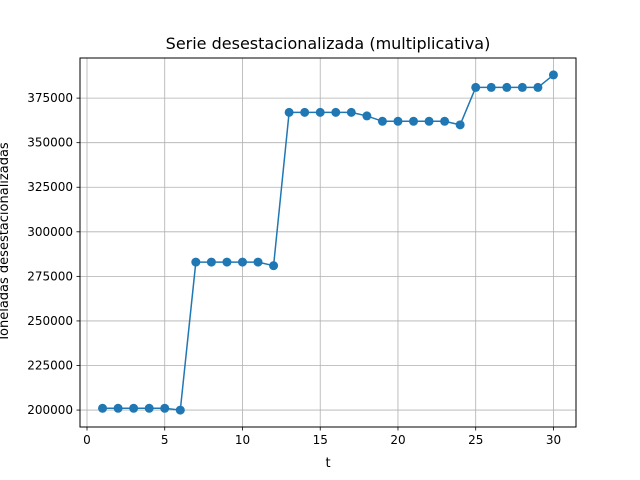  What do you see at coordinates (87, 440) in the screenshot?
I see `x-tick-label: 0` at bounding box center [87, 440].